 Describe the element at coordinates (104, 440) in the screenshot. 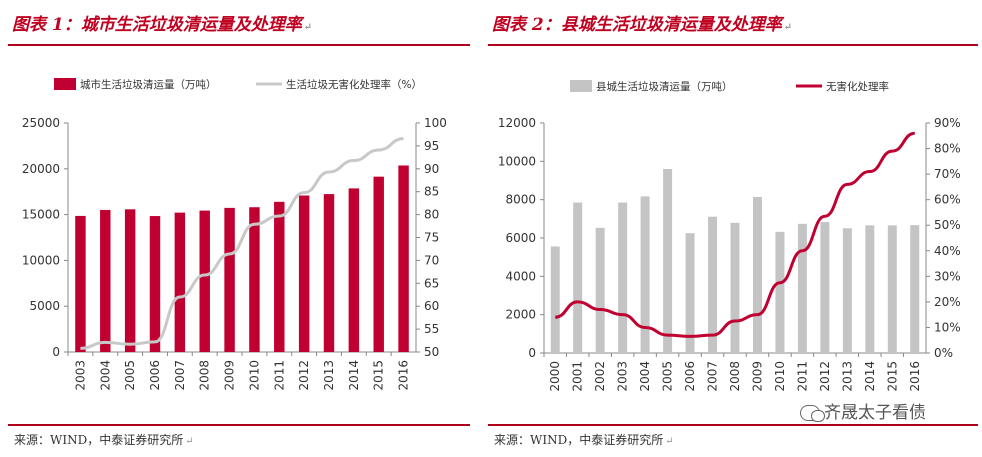

I see `source-note-1: 来源：WIND，中泰证券研究所 ↵` at that location.